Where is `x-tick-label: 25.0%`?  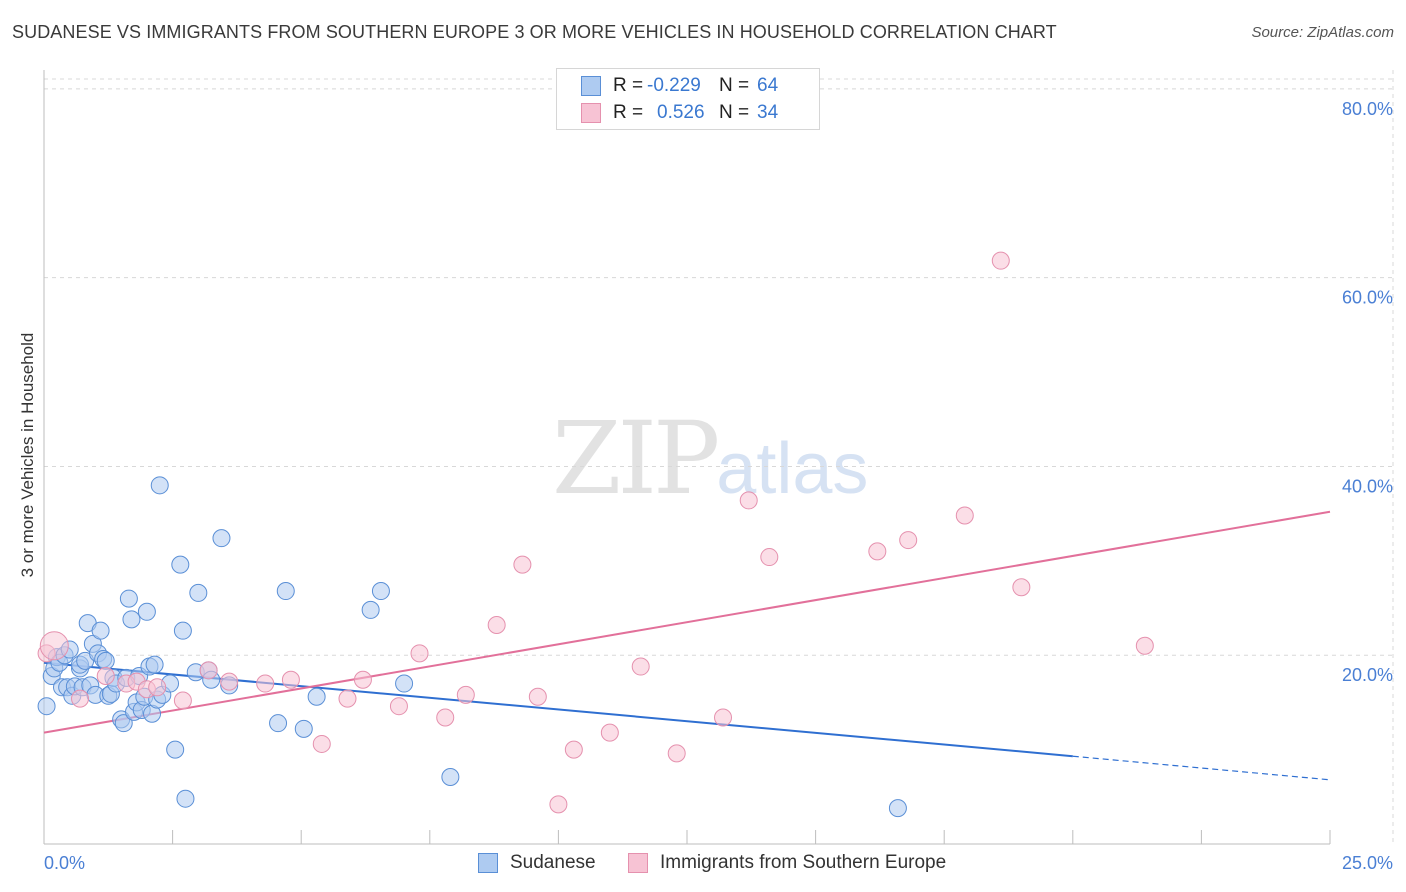
x-tick-label: 25.0% is located at coordinates (1367, 863).